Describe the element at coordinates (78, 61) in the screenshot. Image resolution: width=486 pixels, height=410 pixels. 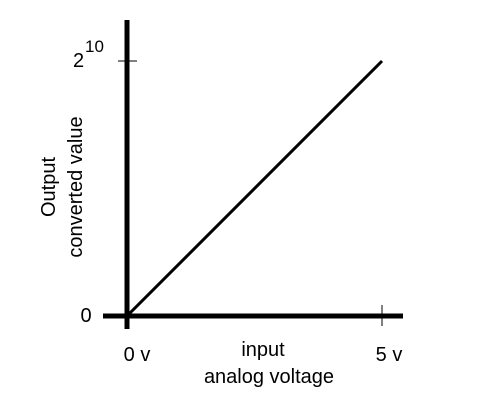
I see `y-tick-label-max: 2` at that location.